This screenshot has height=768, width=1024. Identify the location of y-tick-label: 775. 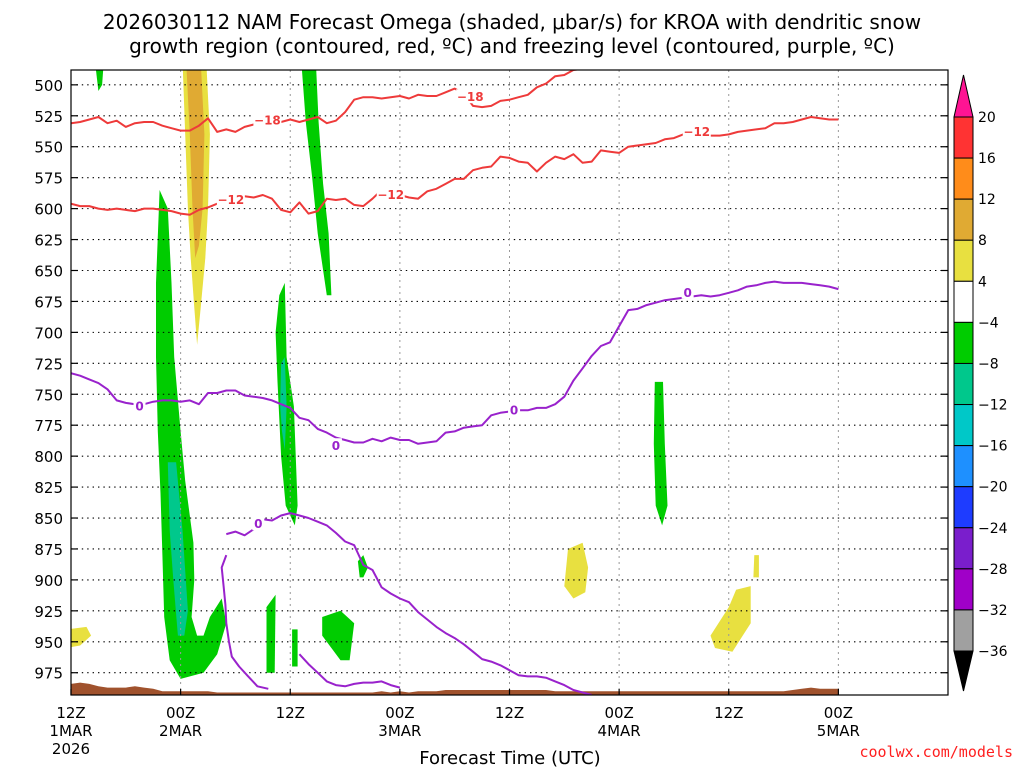
(48, 426).